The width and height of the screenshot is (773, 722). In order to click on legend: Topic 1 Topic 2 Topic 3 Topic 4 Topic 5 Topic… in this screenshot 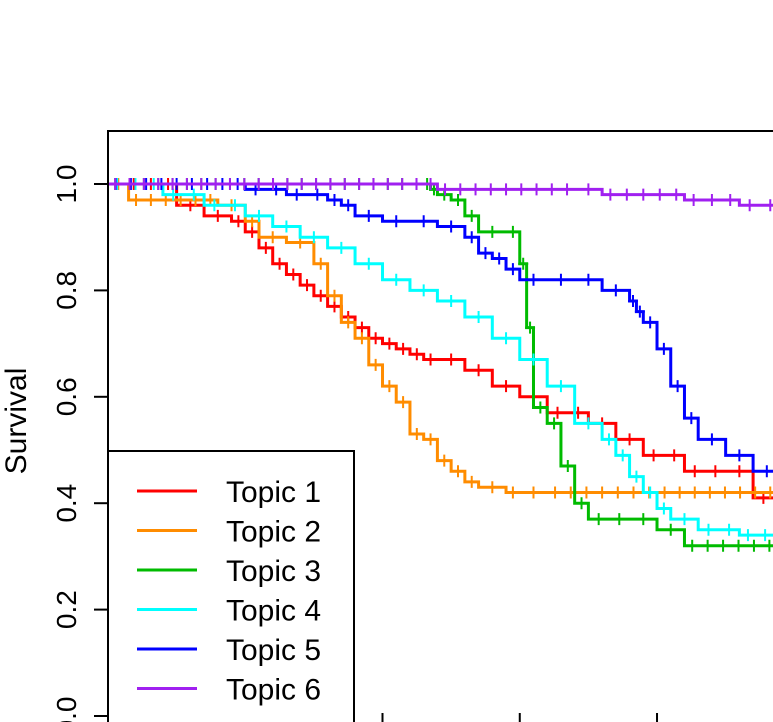, I will do `click(231, 586)`.